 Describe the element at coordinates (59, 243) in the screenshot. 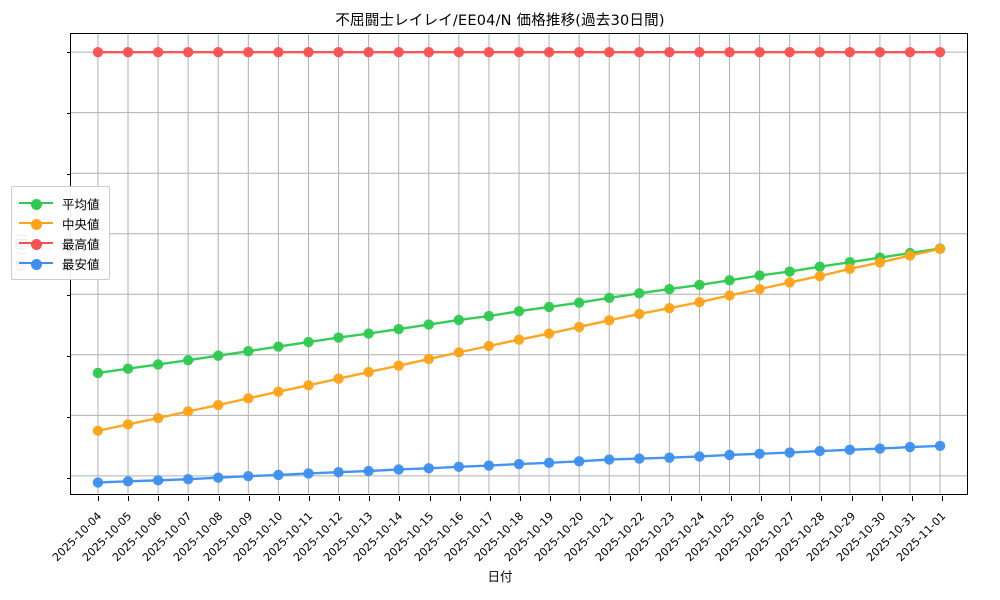

I see `legend-item: 最高値` at that location.